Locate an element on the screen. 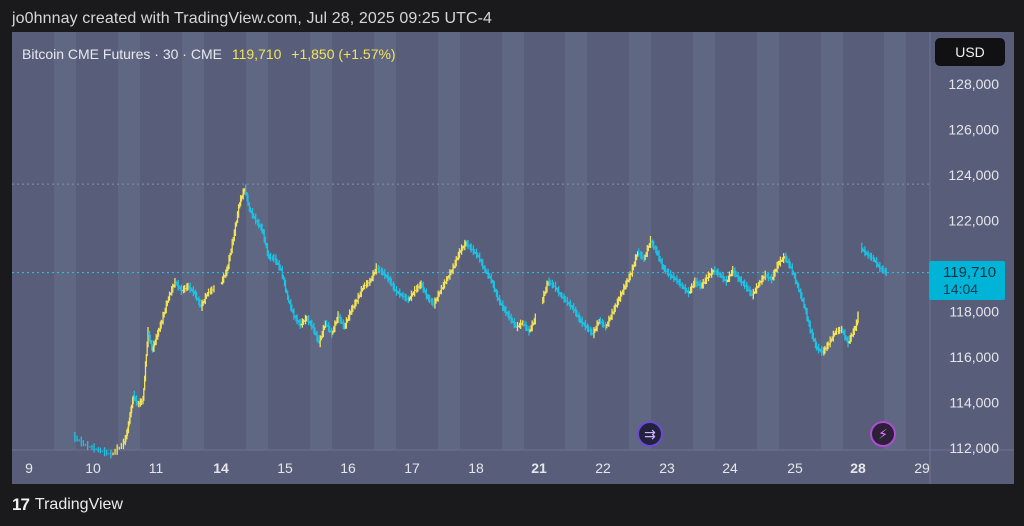  legend-symbol: Bitcoin CME Futures · 30 · CME is located at coordinates (122, 54).